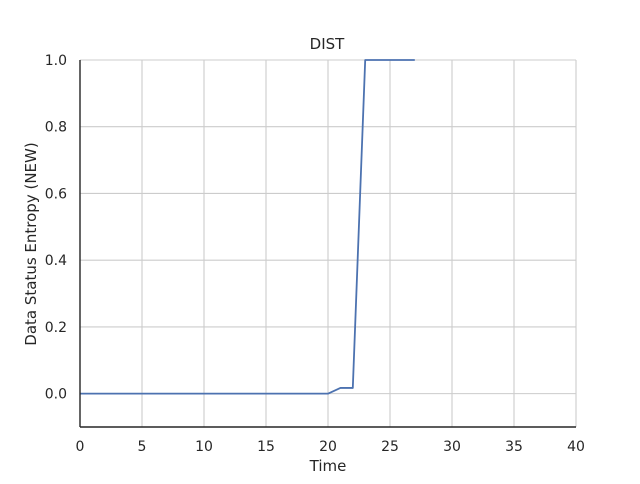 The image size is (640, 484). I want to click on x-tick-label: 30, so click(452, 447).